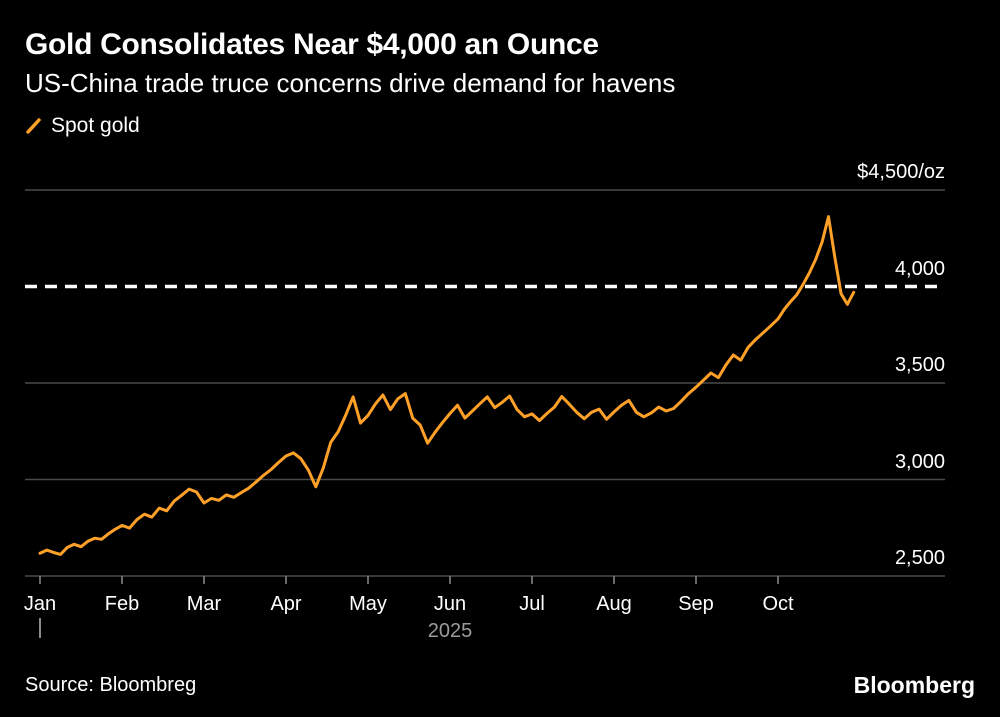 The height and width of the screenshot is (717, 1000). I want to click on y-axis-label-2500: 2,500, so click(919, 558).